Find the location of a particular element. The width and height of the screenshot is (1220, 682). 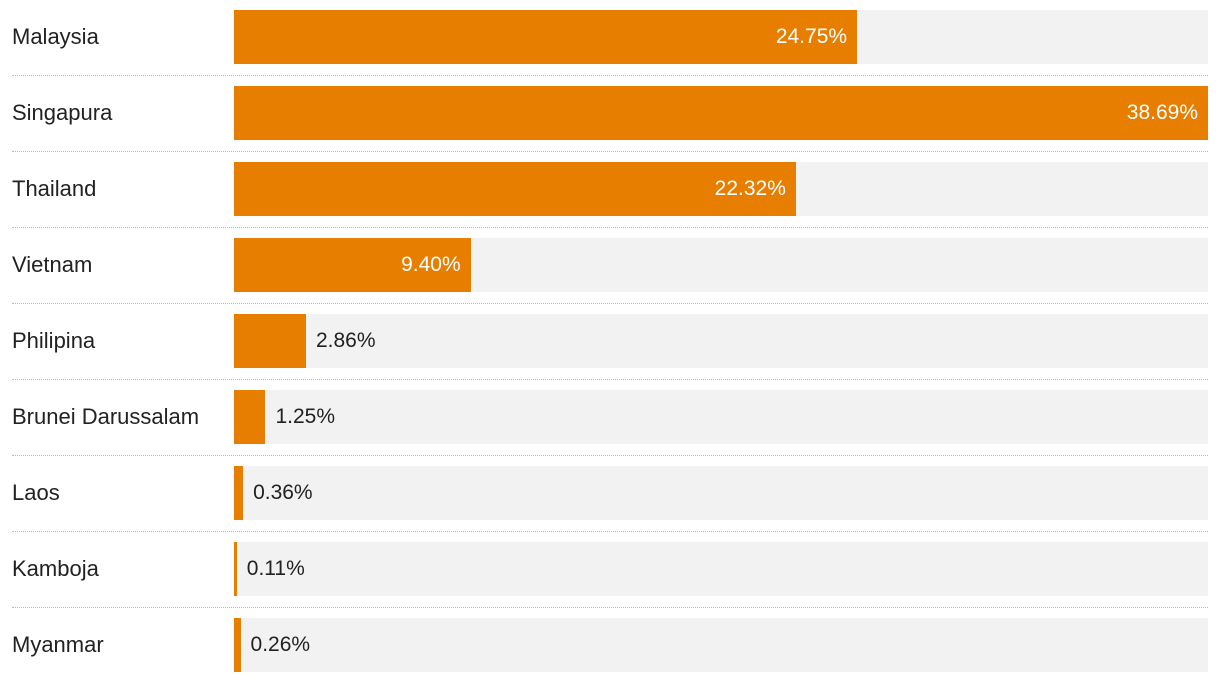

bar-track: 9.40% is located at coordinates (721, 265).